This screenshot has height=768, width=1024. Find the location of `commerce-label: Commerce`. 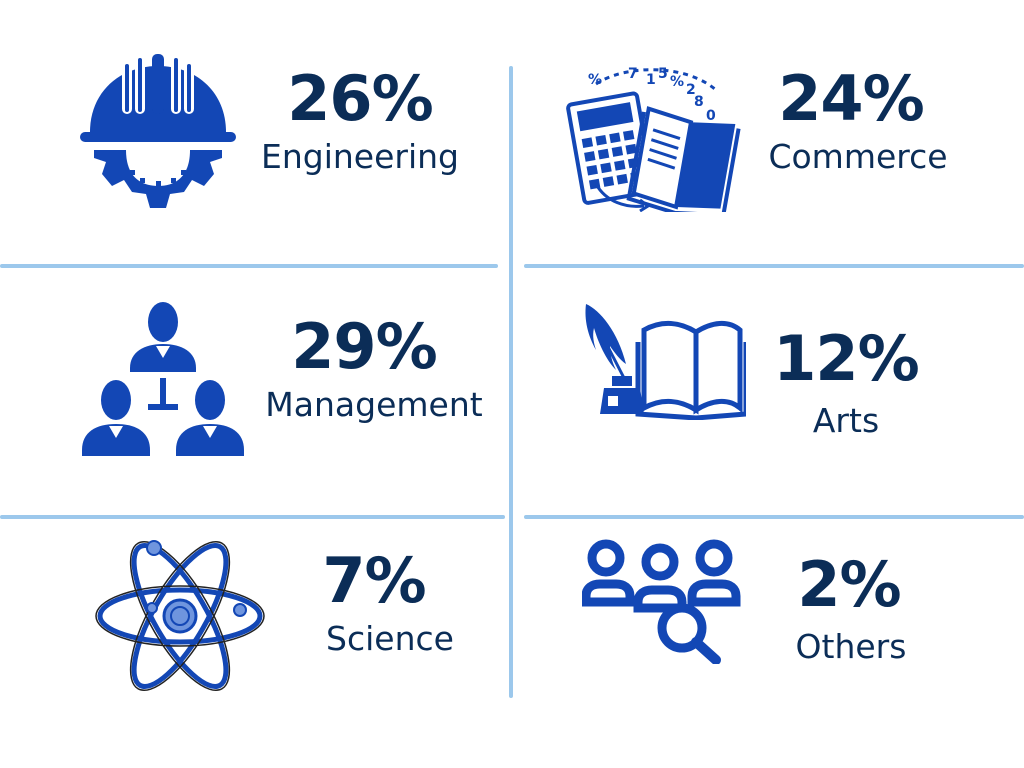

commerce-label: Commerce is located at coordinates (858, 156).